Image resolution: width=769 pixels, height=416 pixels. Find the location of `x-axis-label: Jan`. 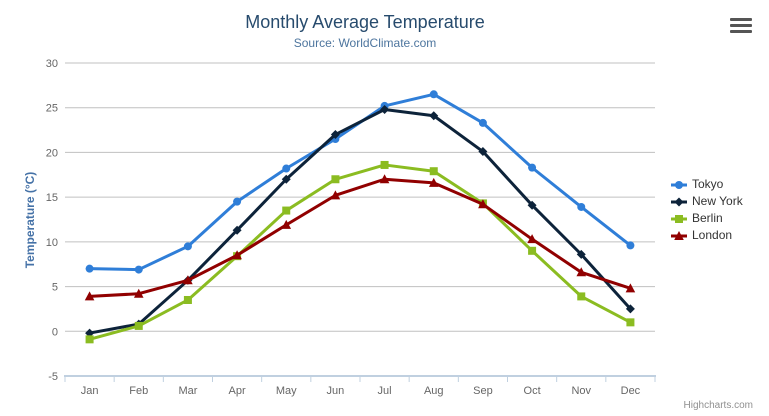

x-axis-label: Jan is located at coordinates (90, 391).